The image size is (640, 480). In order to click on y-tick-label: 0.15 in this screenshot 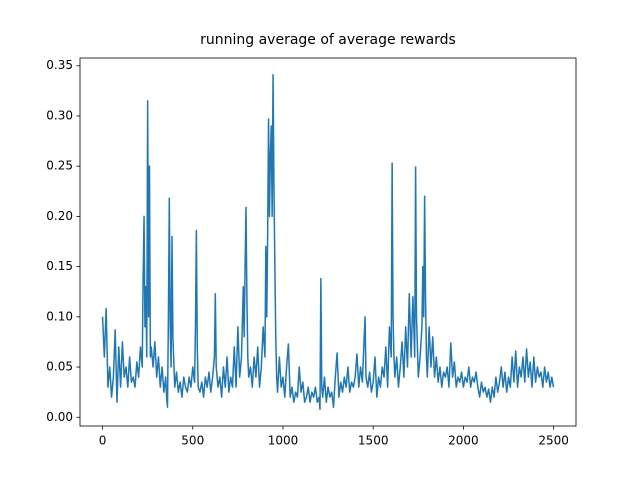, I will do `click(59, 266)`.